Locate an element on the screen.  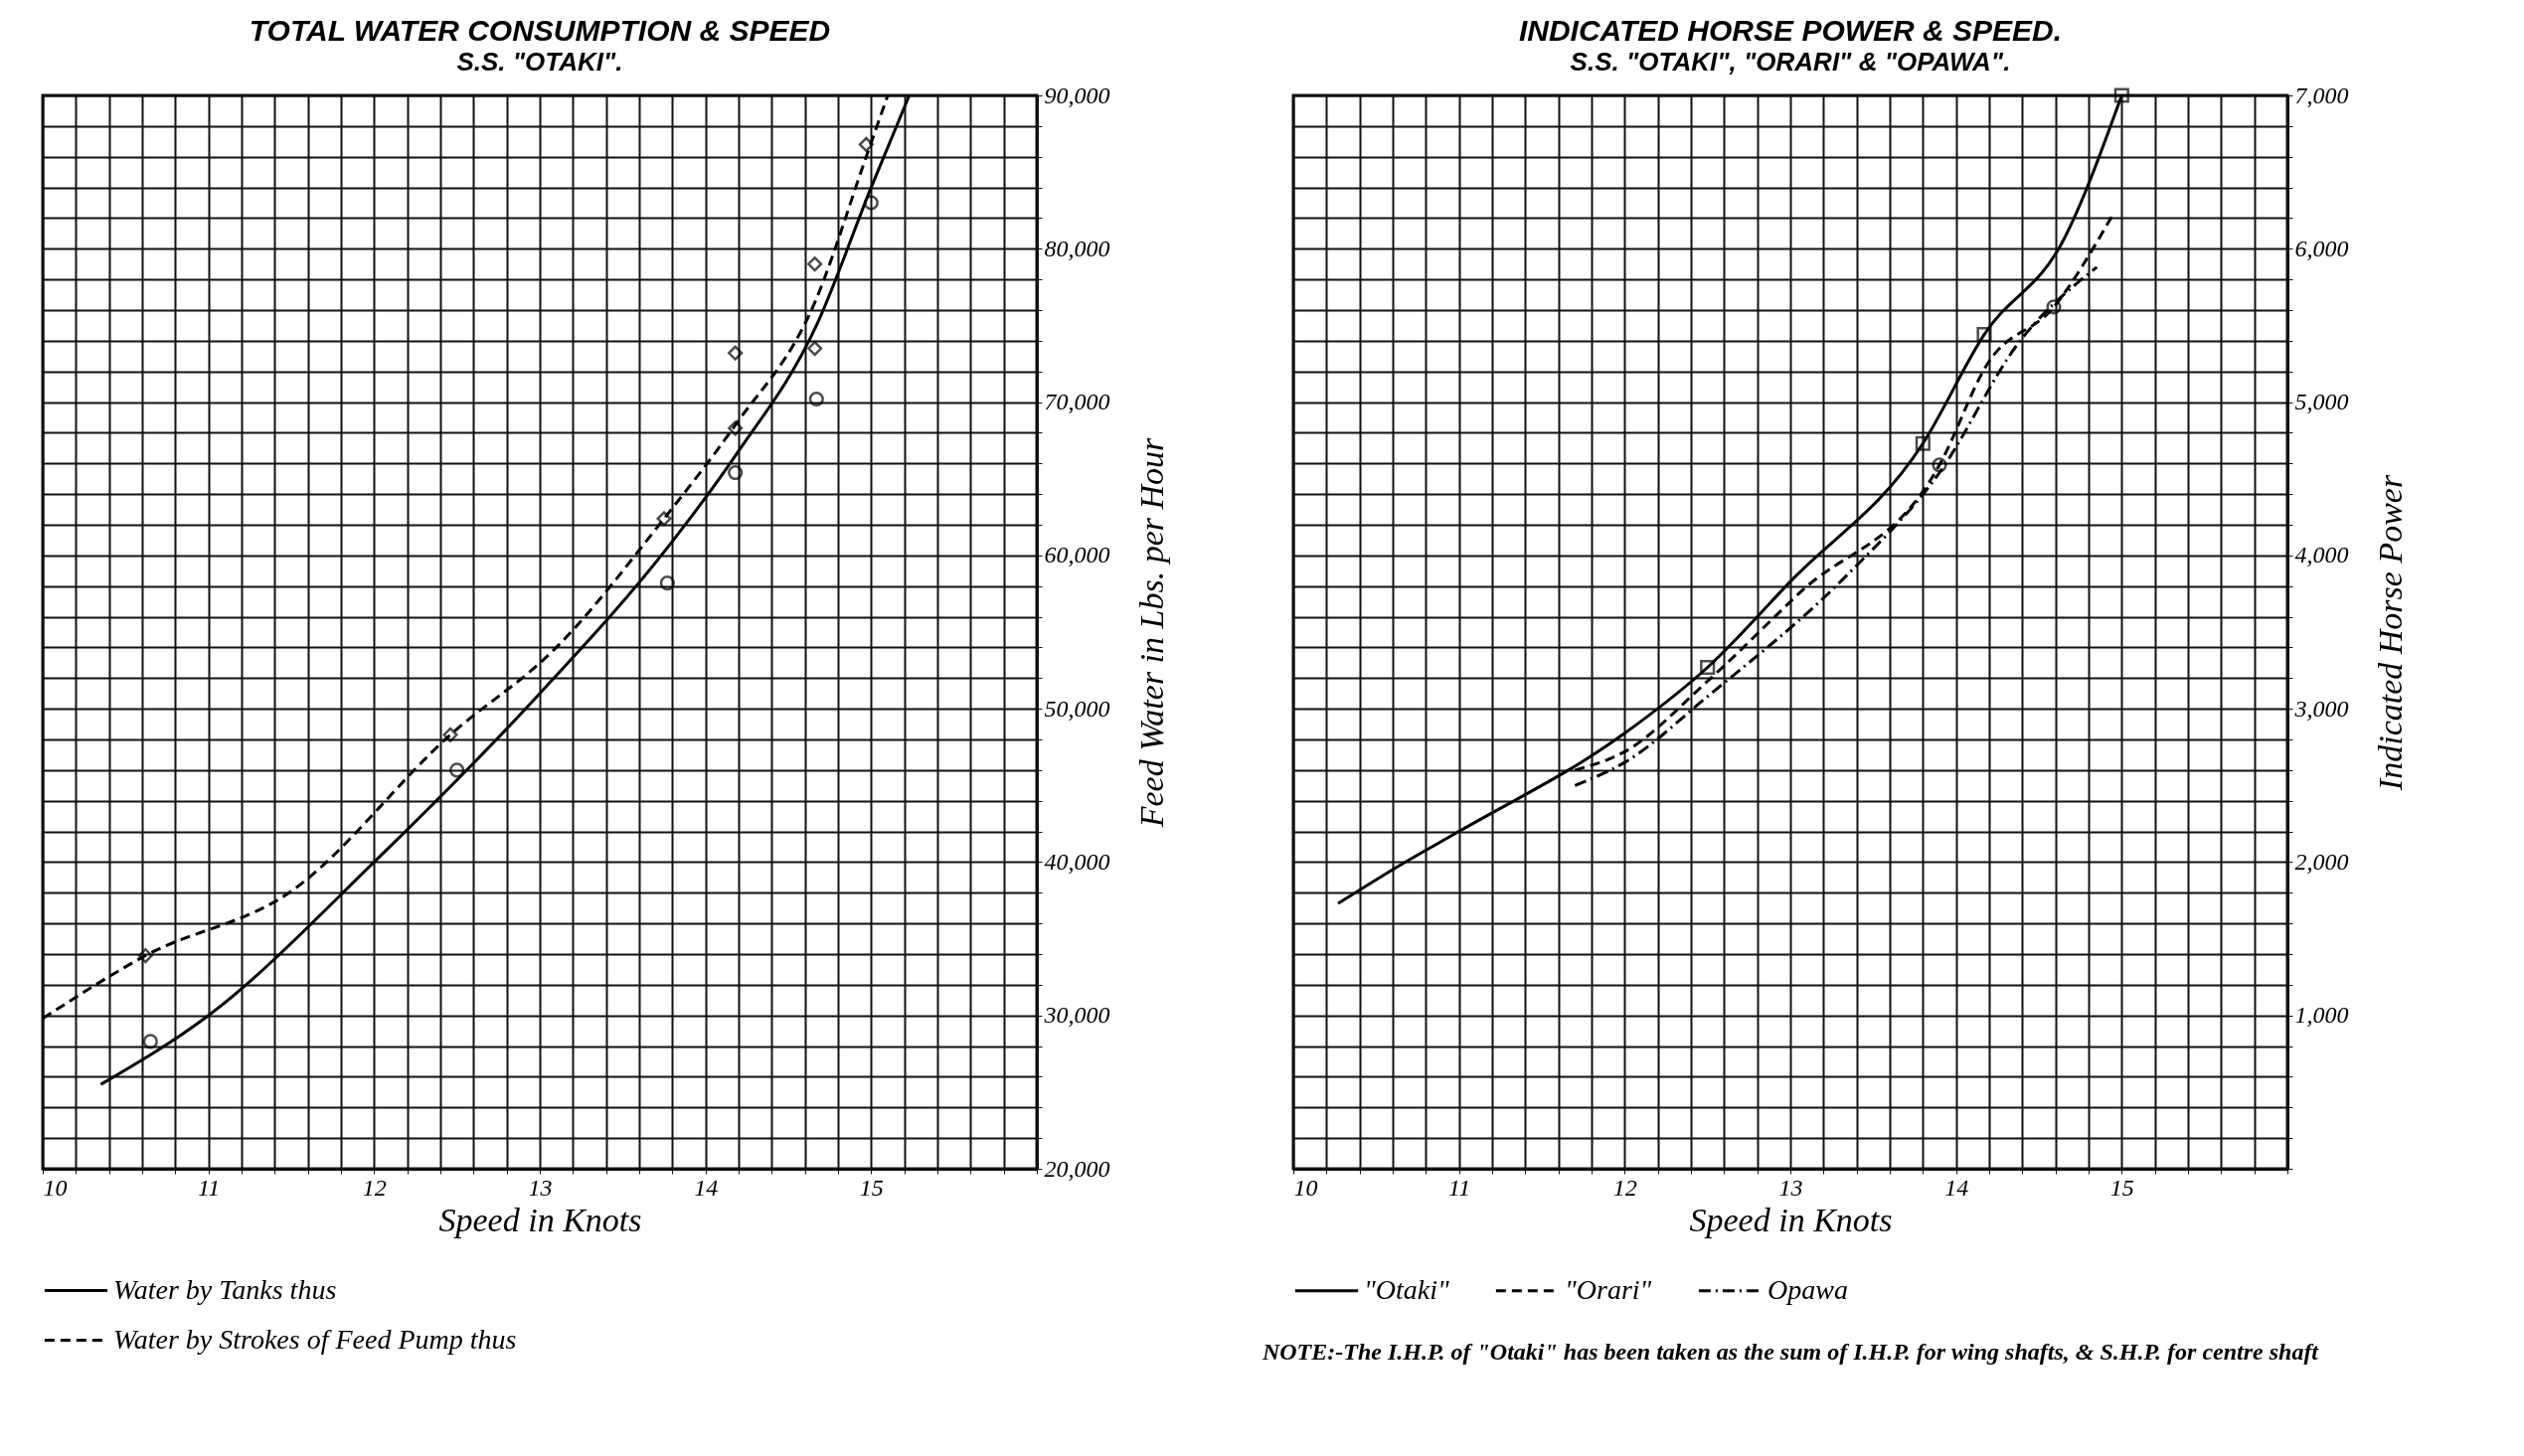
legend-label: Water by Tanks thus is located at coordinates (225, 1289).